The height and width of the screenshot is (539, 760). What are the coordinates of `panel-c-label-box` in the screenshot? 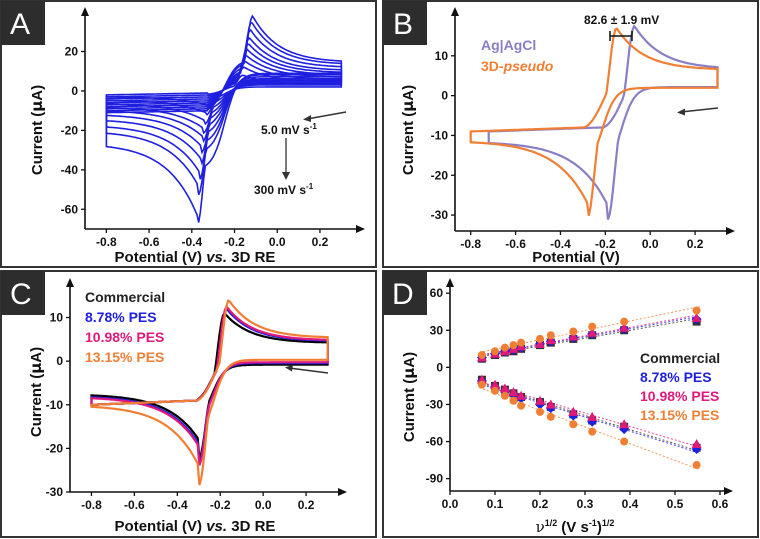 It's located at (23, 293).